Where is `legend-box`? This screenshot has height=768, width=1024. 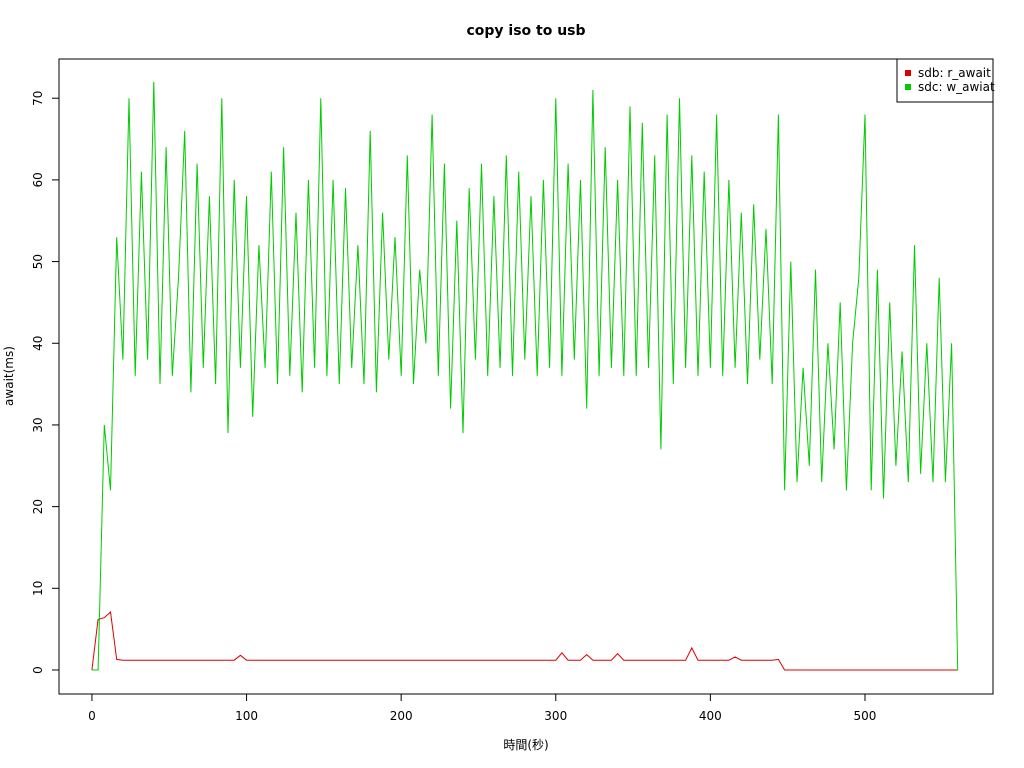 legend-box is located at coordinates (945, 80).